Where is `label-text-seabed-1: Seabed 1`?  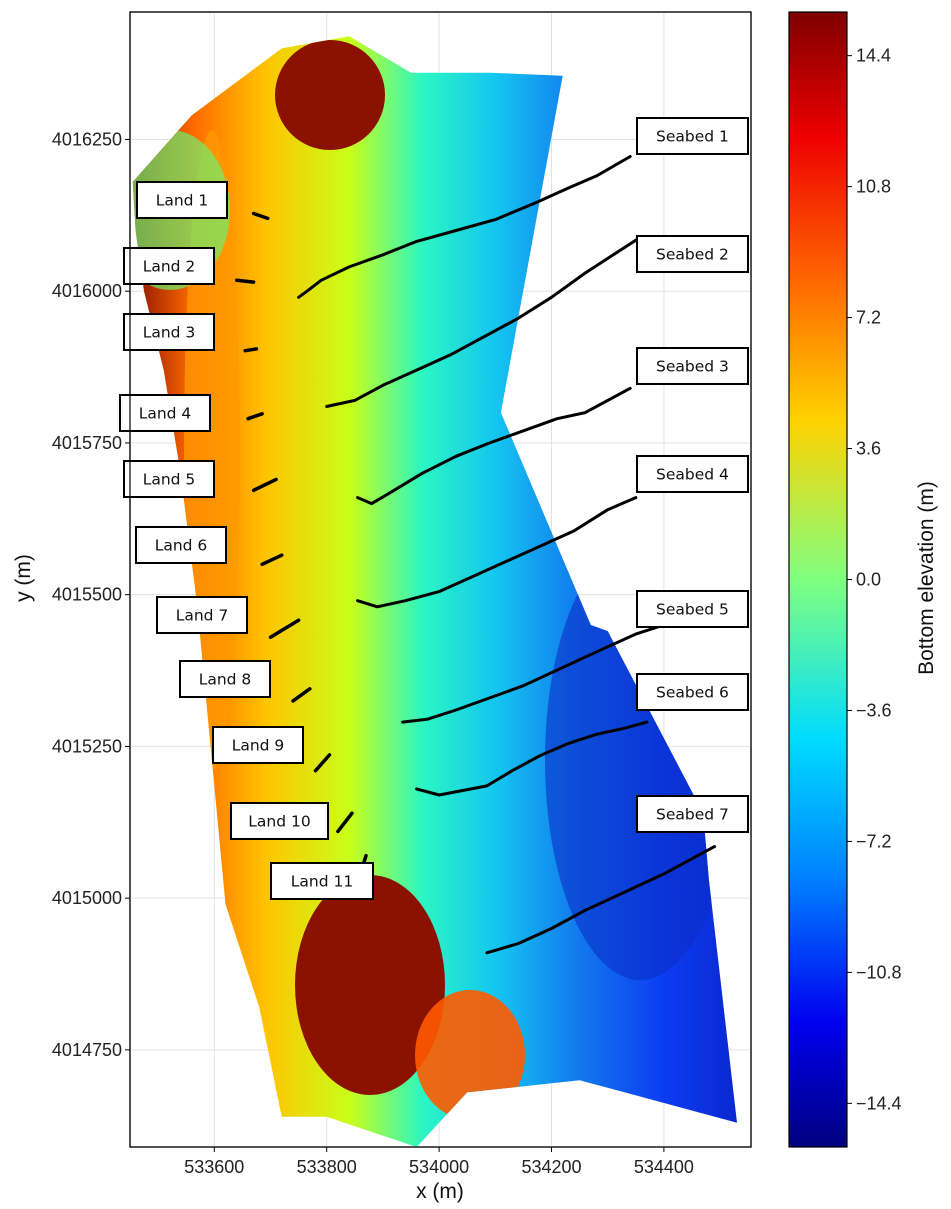
label-text-seabed-1: Seabed 1 is located at coordinates (692, 137).